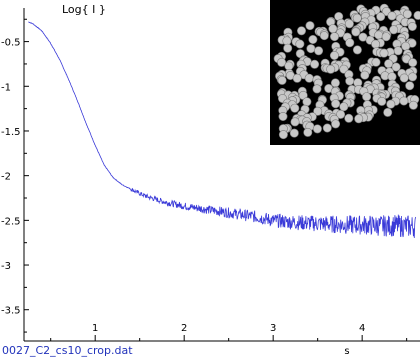 The width and height of the screenshot is (420, 359). I want to click on y-tick-label: -3, so click(6, 266).